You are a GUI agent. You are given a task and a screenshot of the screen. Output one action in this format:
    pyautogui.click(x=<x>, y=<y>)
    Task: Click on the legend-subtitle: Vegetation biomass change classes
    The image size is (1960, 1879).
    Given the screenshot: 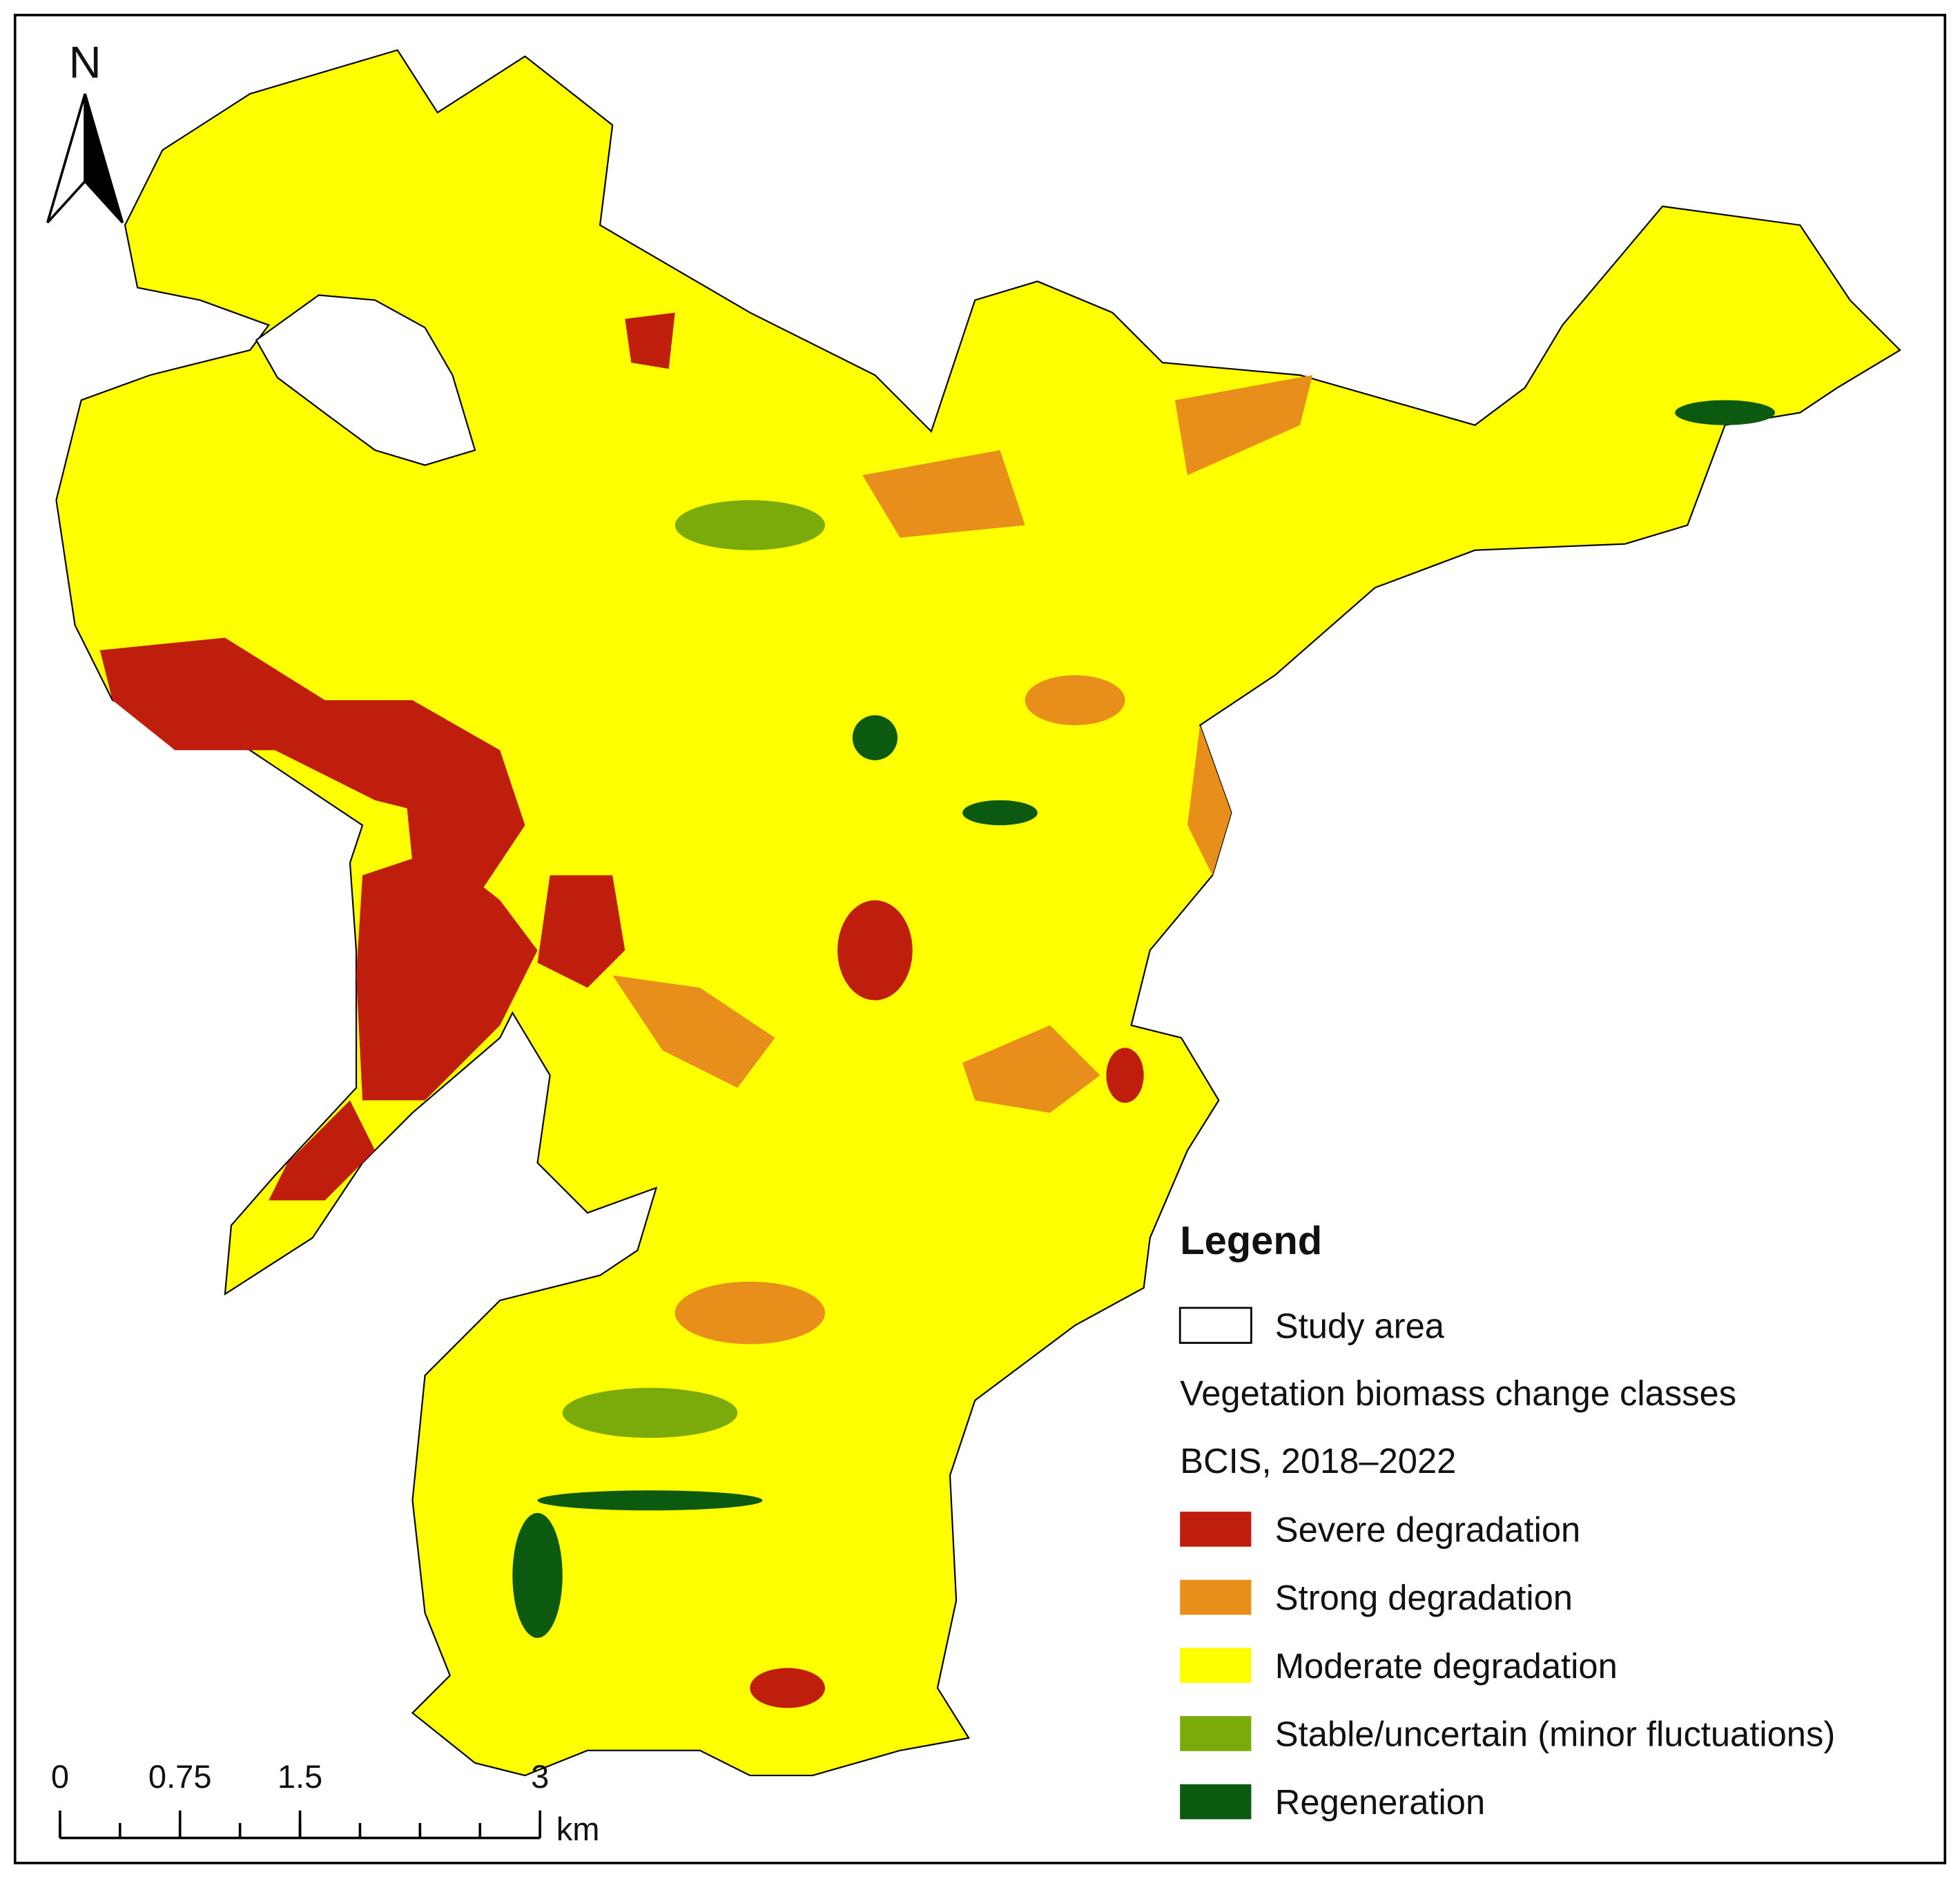 What is the action you would take?
    pyautogui.click(x=1458, y=1393)
    